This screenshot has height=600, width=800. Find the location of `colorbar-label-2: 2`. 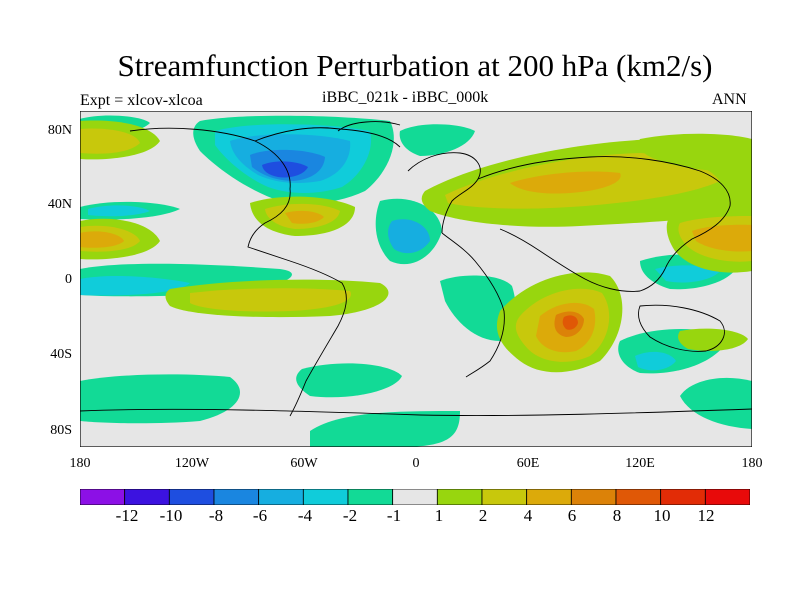

colorbar-label-2: 2 is located at coordinates (483, 515).